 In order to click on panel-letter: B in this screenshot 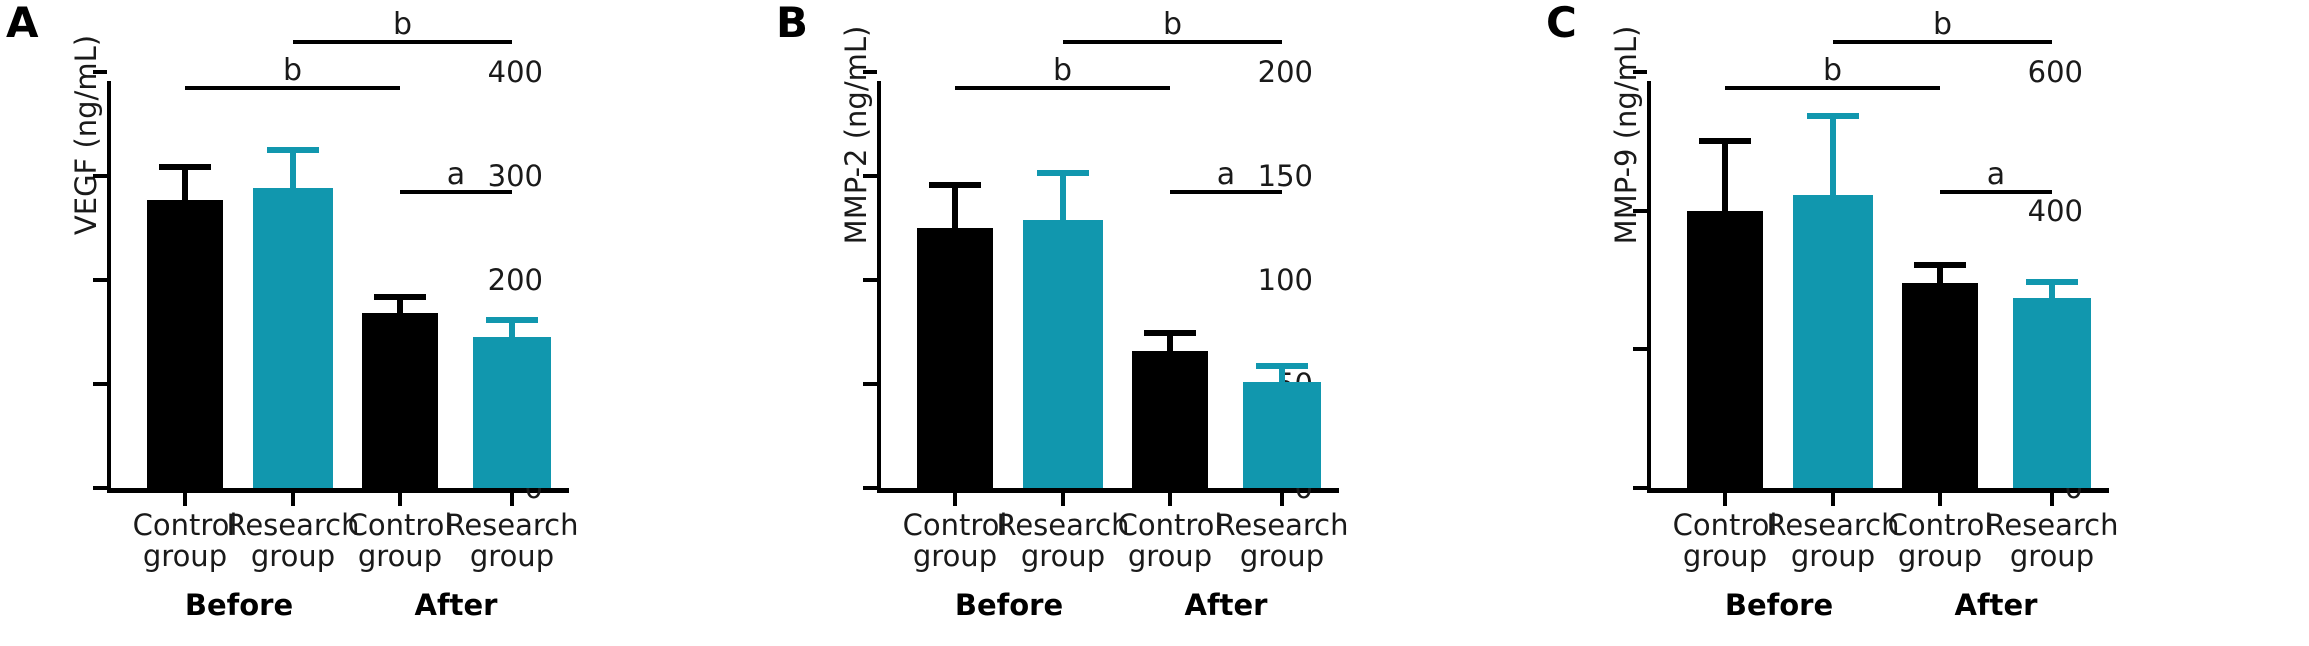, I will do `click(792, 23)`.